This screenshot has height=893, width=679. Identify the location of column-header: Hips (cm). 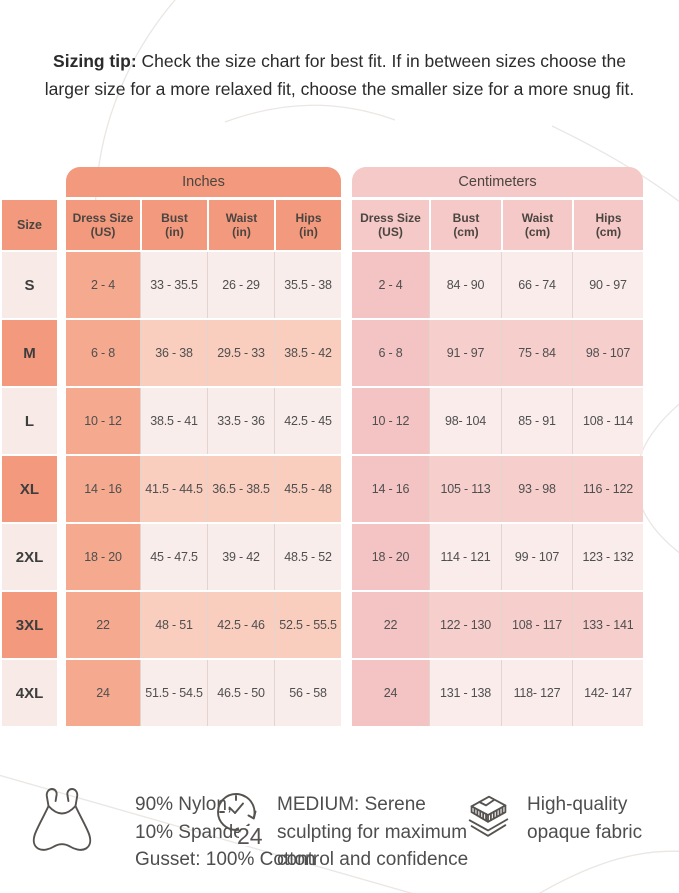
(607, 225).